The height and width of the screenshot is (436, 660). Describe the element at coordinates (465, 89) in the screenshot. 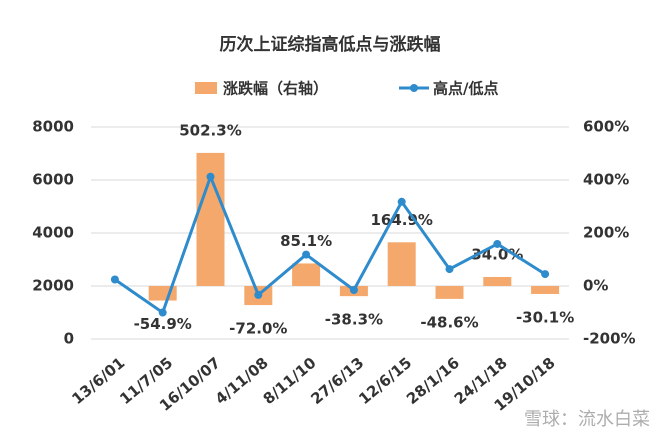

I see `legend-label: 高点/低点` at that location.